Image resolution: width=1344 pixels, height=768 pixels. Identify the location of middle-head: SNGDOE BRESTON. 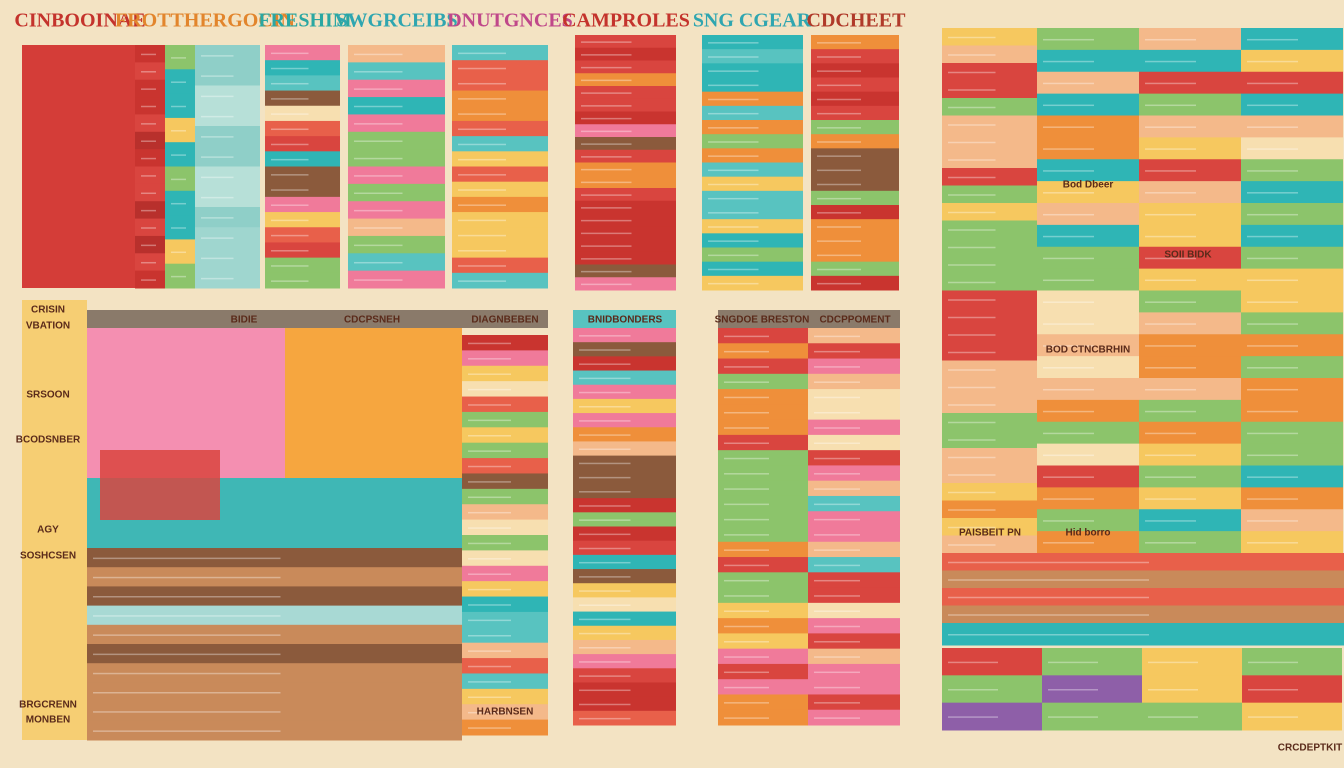
(762, 320).